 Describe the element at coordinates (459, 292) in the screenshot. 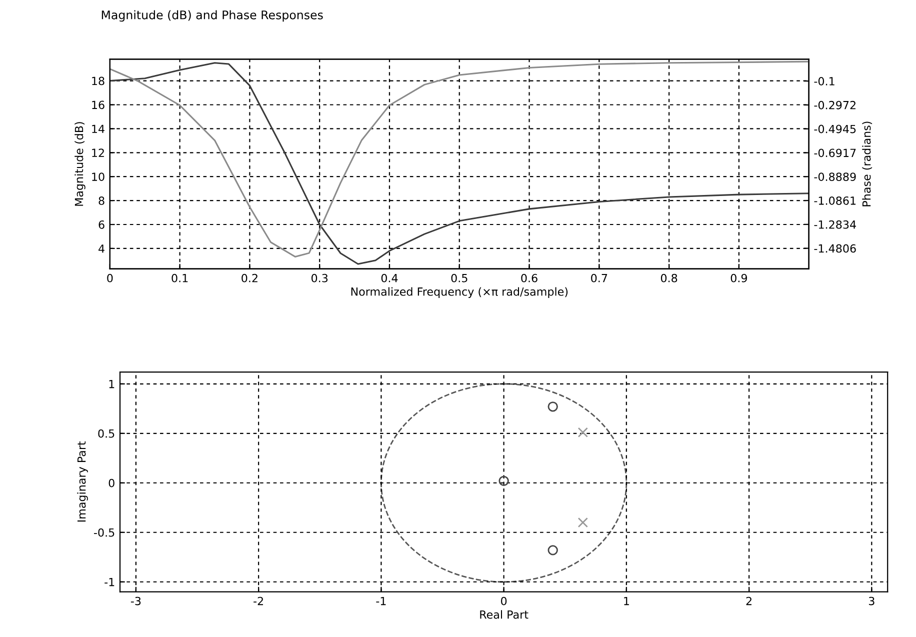

I see `x-axis-title: Normalized Frequency (×π rad/sample)` at that location.